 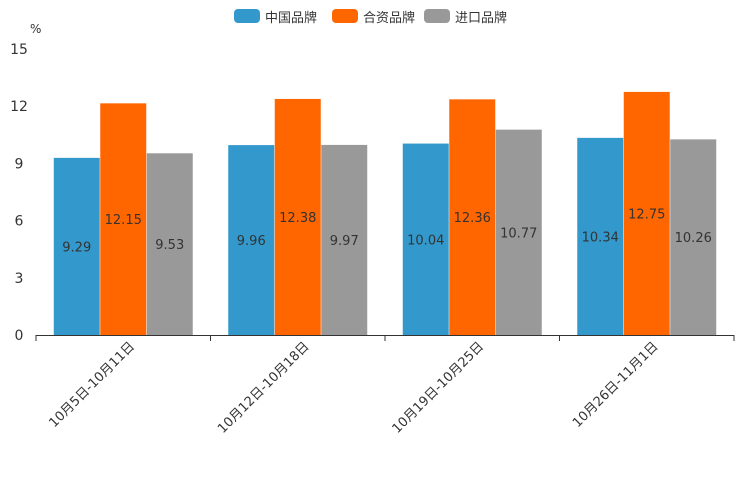 I want to click on bar-value-label: 10.26, so click(x=693, y=238).